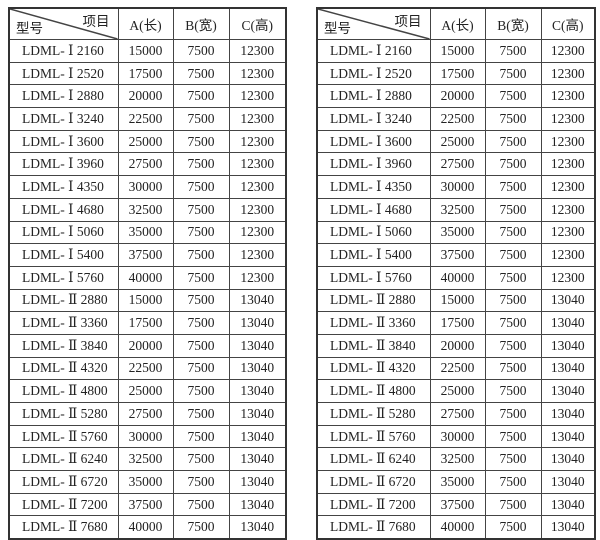 The image size is (600, 540). What do you see at coordinates (373, 187) in the screenshot?
I see `model-cell: LDML- Ⅰ 4350` at bounding box center [373, 187].